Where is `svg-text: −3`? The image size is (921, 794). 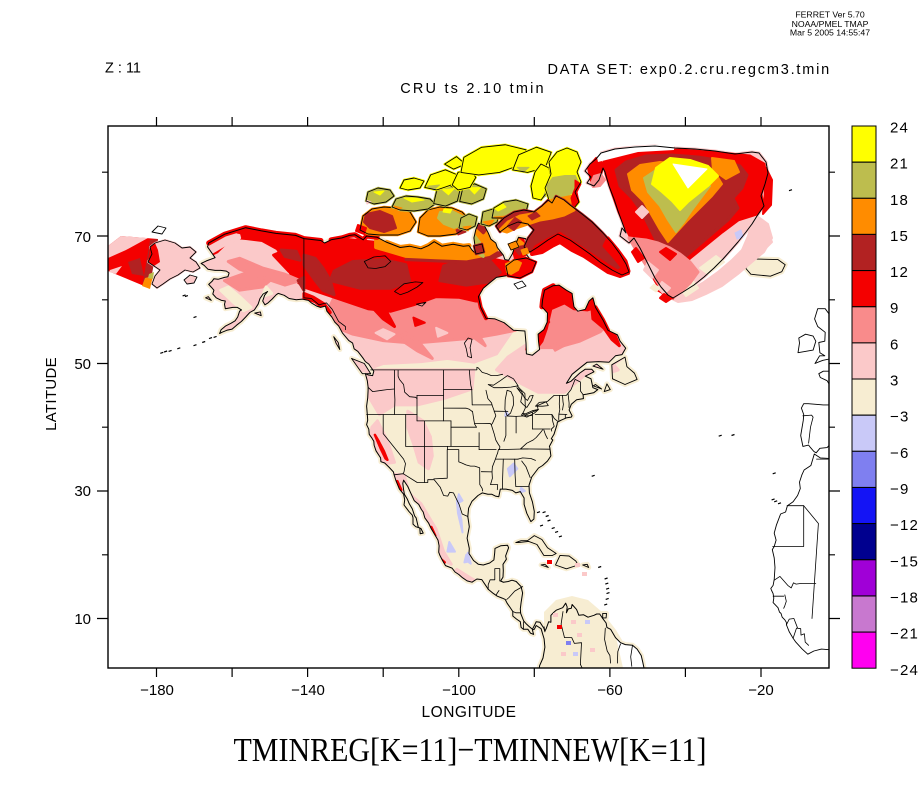 svg-text: −3 is located at coordinates (900, 417).